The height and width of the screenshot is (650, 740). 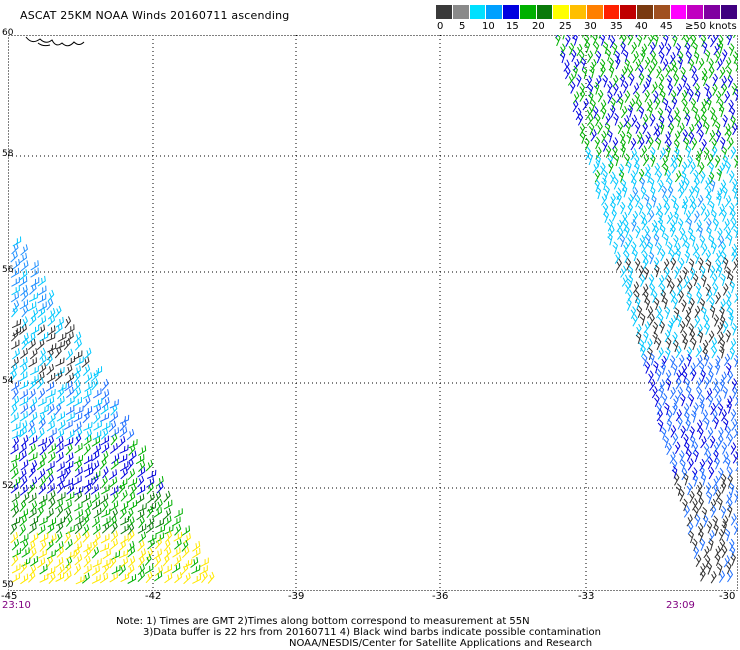 What do you see at coordinates (155, 15) in the screenshot?
I see `map-title: ASCAT 25KM NOAA Winds 20160711 ascending` at bounding box center [155, 15].